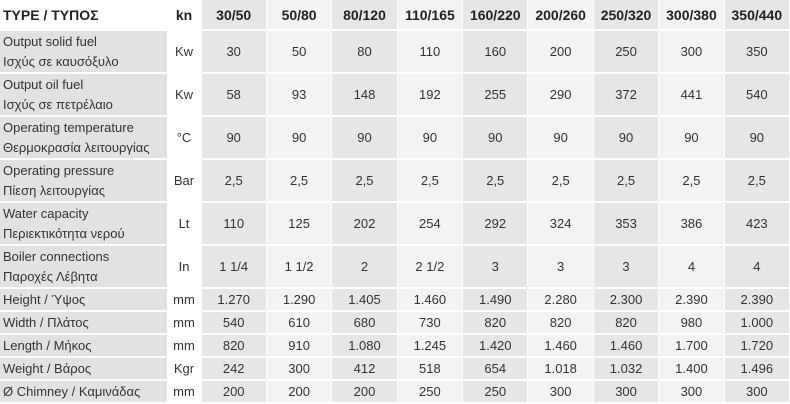  I want to click on value-cell: 910, so click(299, 346).